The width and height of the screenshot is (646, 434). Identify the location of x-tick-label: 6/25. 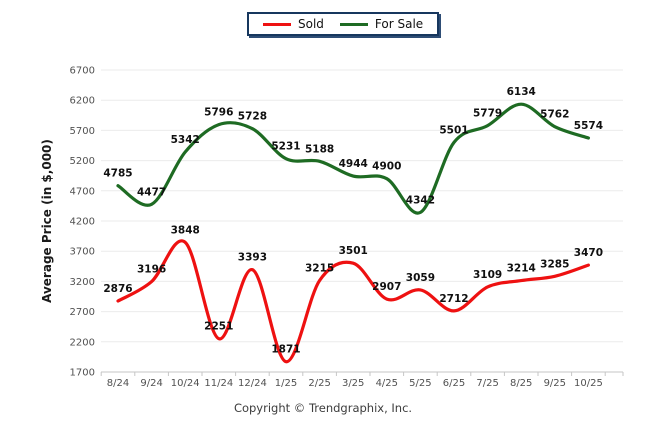
(454, 383).